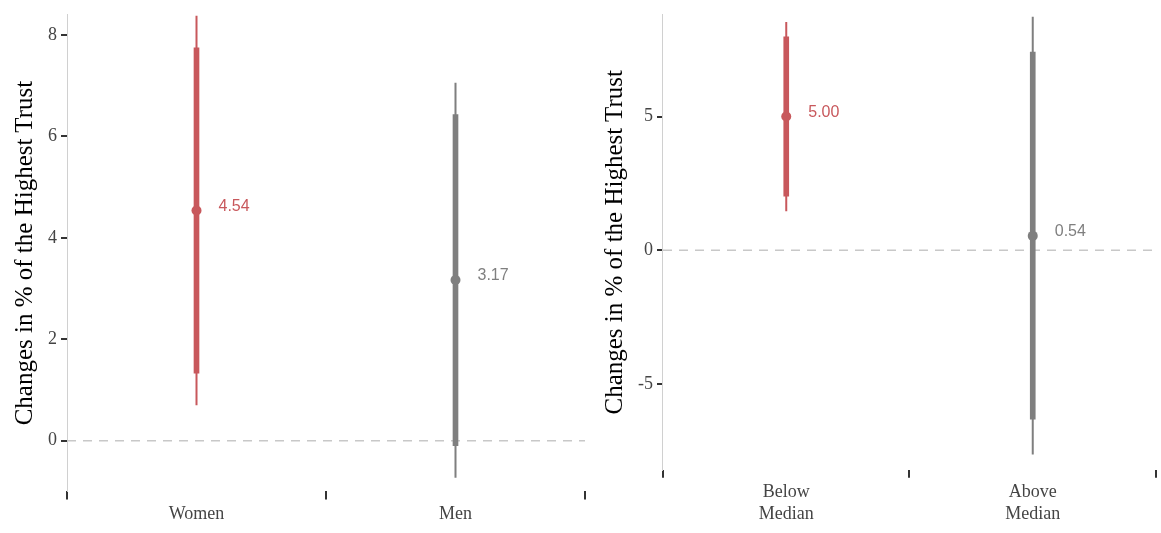 The image size is (1161, 533). Describe the element at coordinates (645, 382) in the screenshot. I see `y-tick-label: -5` at that location.